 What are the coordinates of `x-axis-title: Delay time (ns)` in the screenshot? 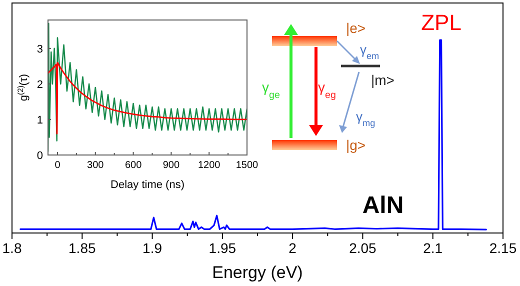 It's located at (147, 185).